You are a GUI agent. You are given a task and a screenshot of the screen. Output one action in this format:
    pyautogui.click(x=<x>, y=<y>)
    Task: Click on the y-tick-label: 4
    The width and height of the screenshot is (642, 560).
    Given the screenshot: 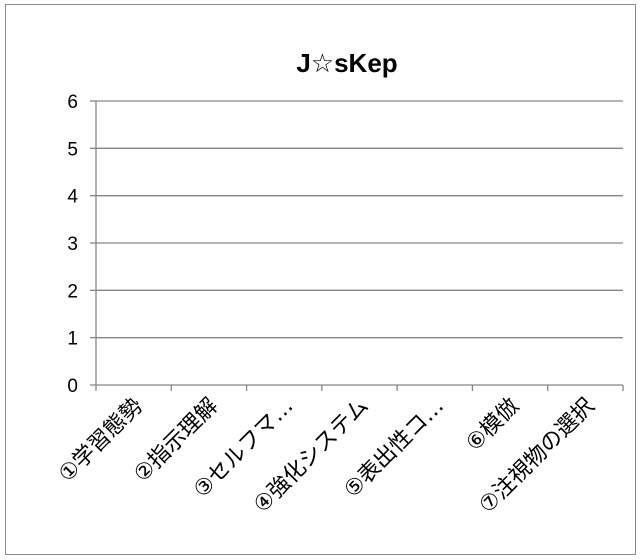 What is the action you would take?
    pyautogui.click(x=72, y=197)
    